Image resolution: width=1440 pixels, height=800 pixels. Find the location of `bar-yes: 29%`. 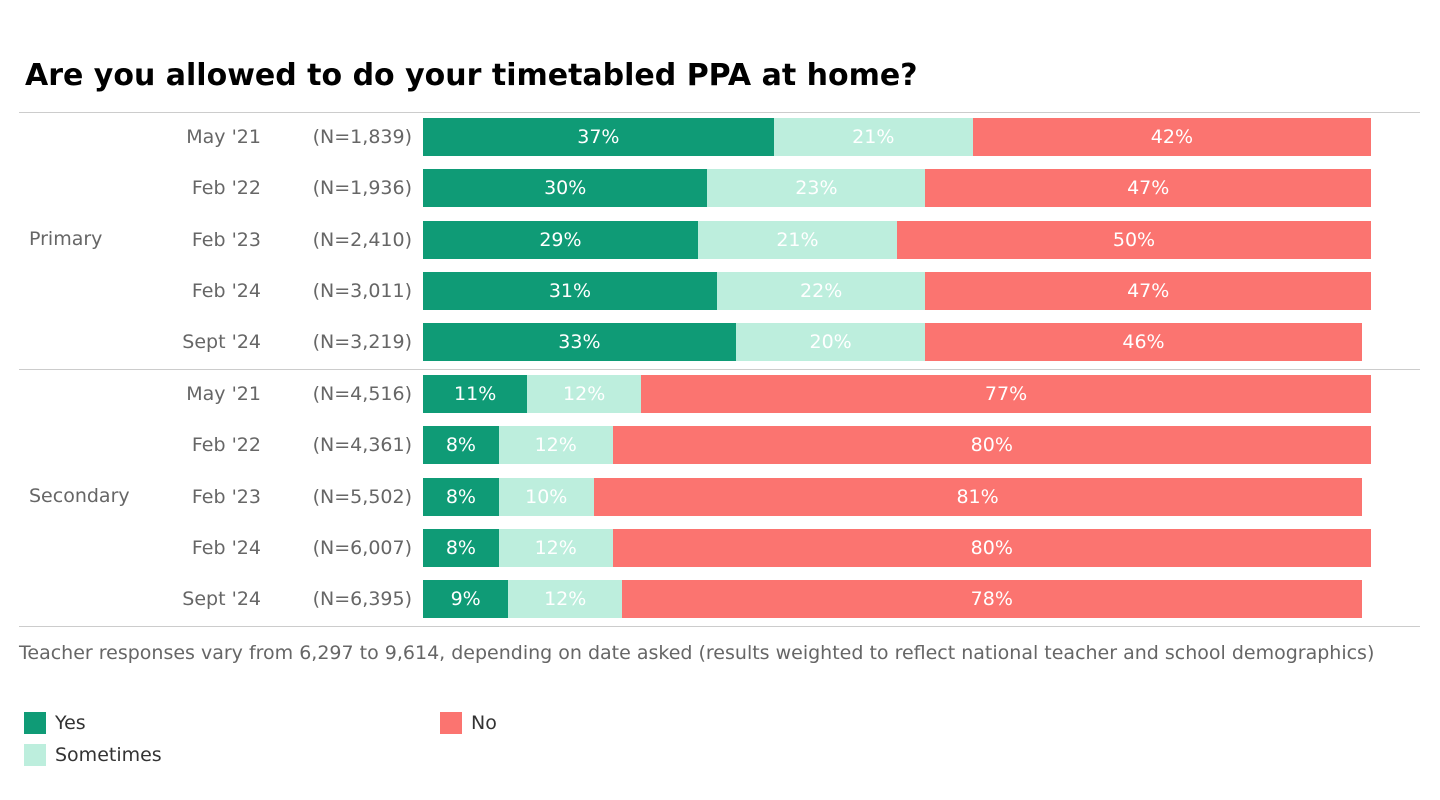

bar-yes: 29% is located at coordinates (560, 239).